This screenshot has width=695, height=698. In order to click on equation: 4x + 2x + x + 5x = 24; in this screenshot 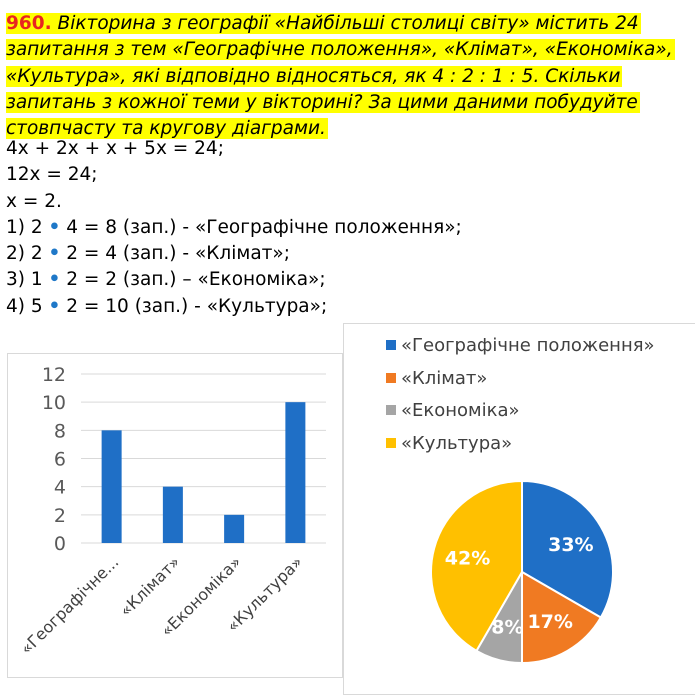, I will do `click(115, 148)`.